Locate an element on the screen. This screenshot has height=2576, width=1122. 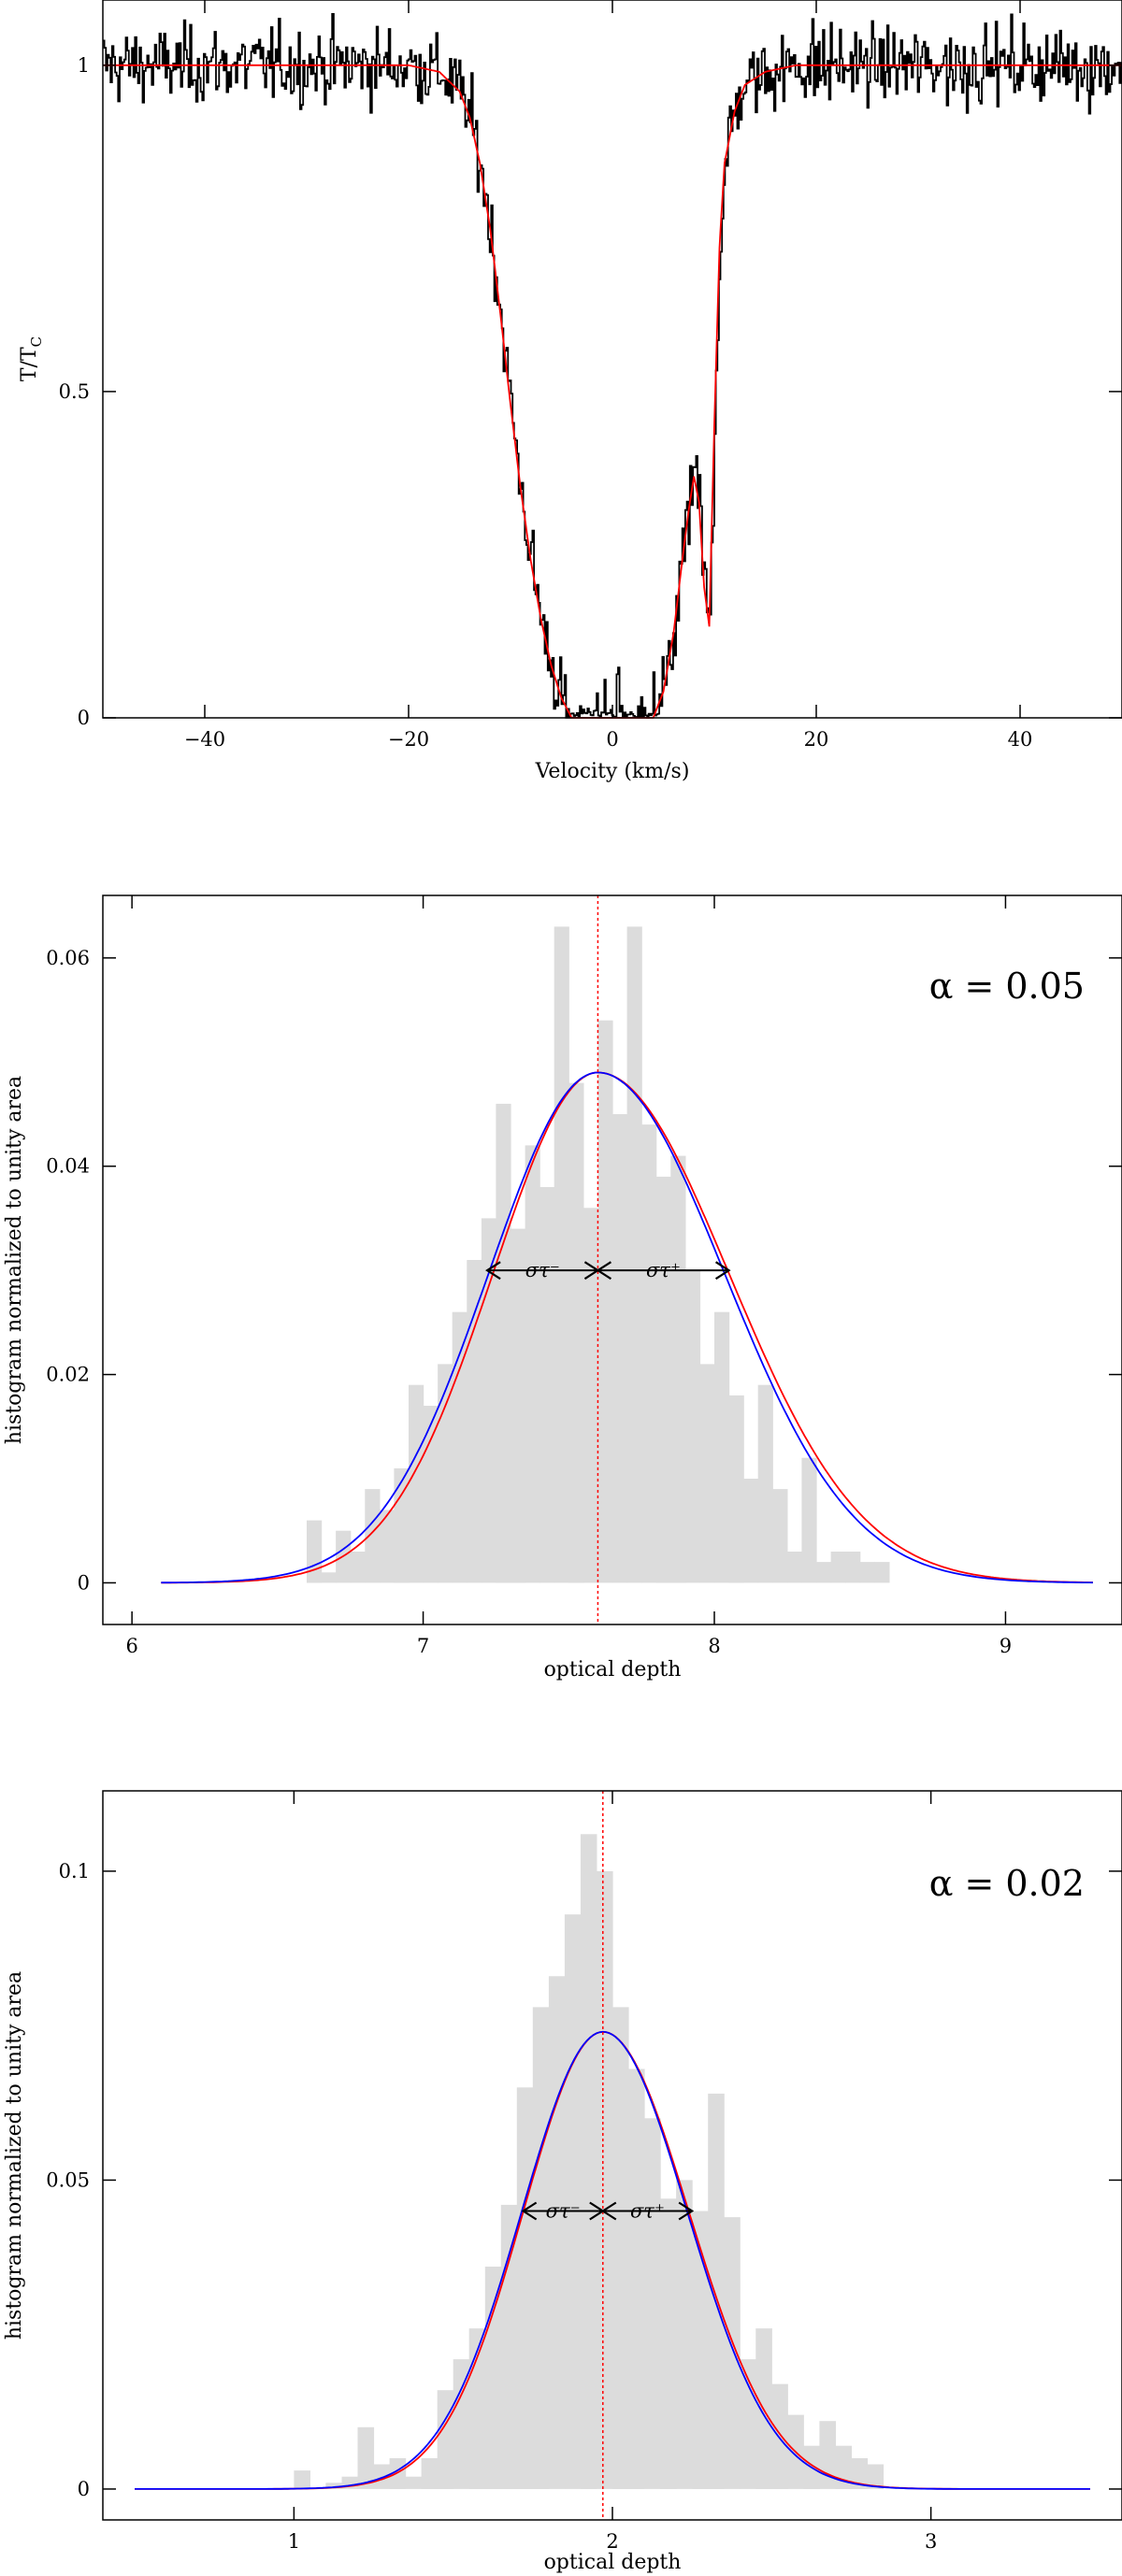
histogram-1-sigma-minus-arrow-head is located at coordinates (493, 1271).